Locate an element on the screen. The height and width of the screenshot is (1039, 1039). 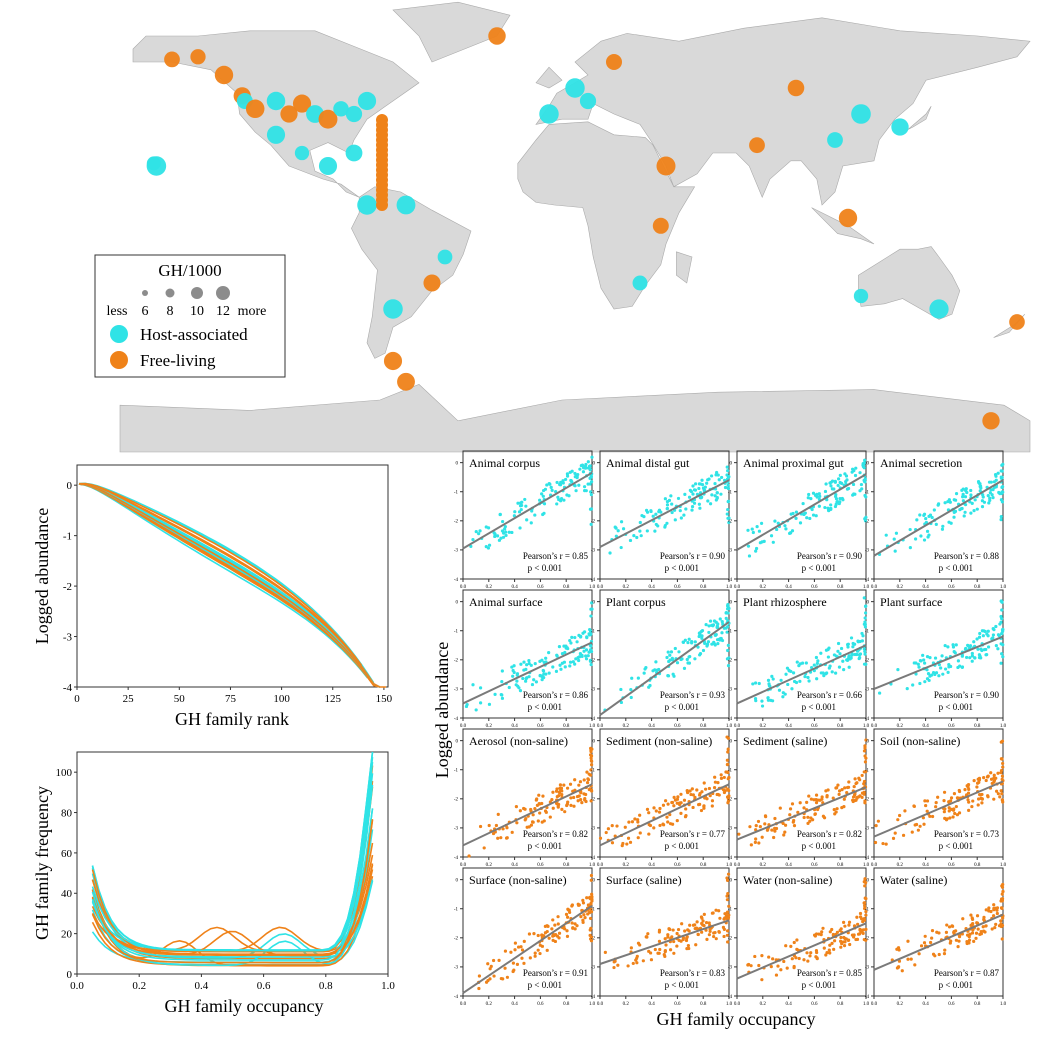
rank-curve is located at coordinates (229, 585).